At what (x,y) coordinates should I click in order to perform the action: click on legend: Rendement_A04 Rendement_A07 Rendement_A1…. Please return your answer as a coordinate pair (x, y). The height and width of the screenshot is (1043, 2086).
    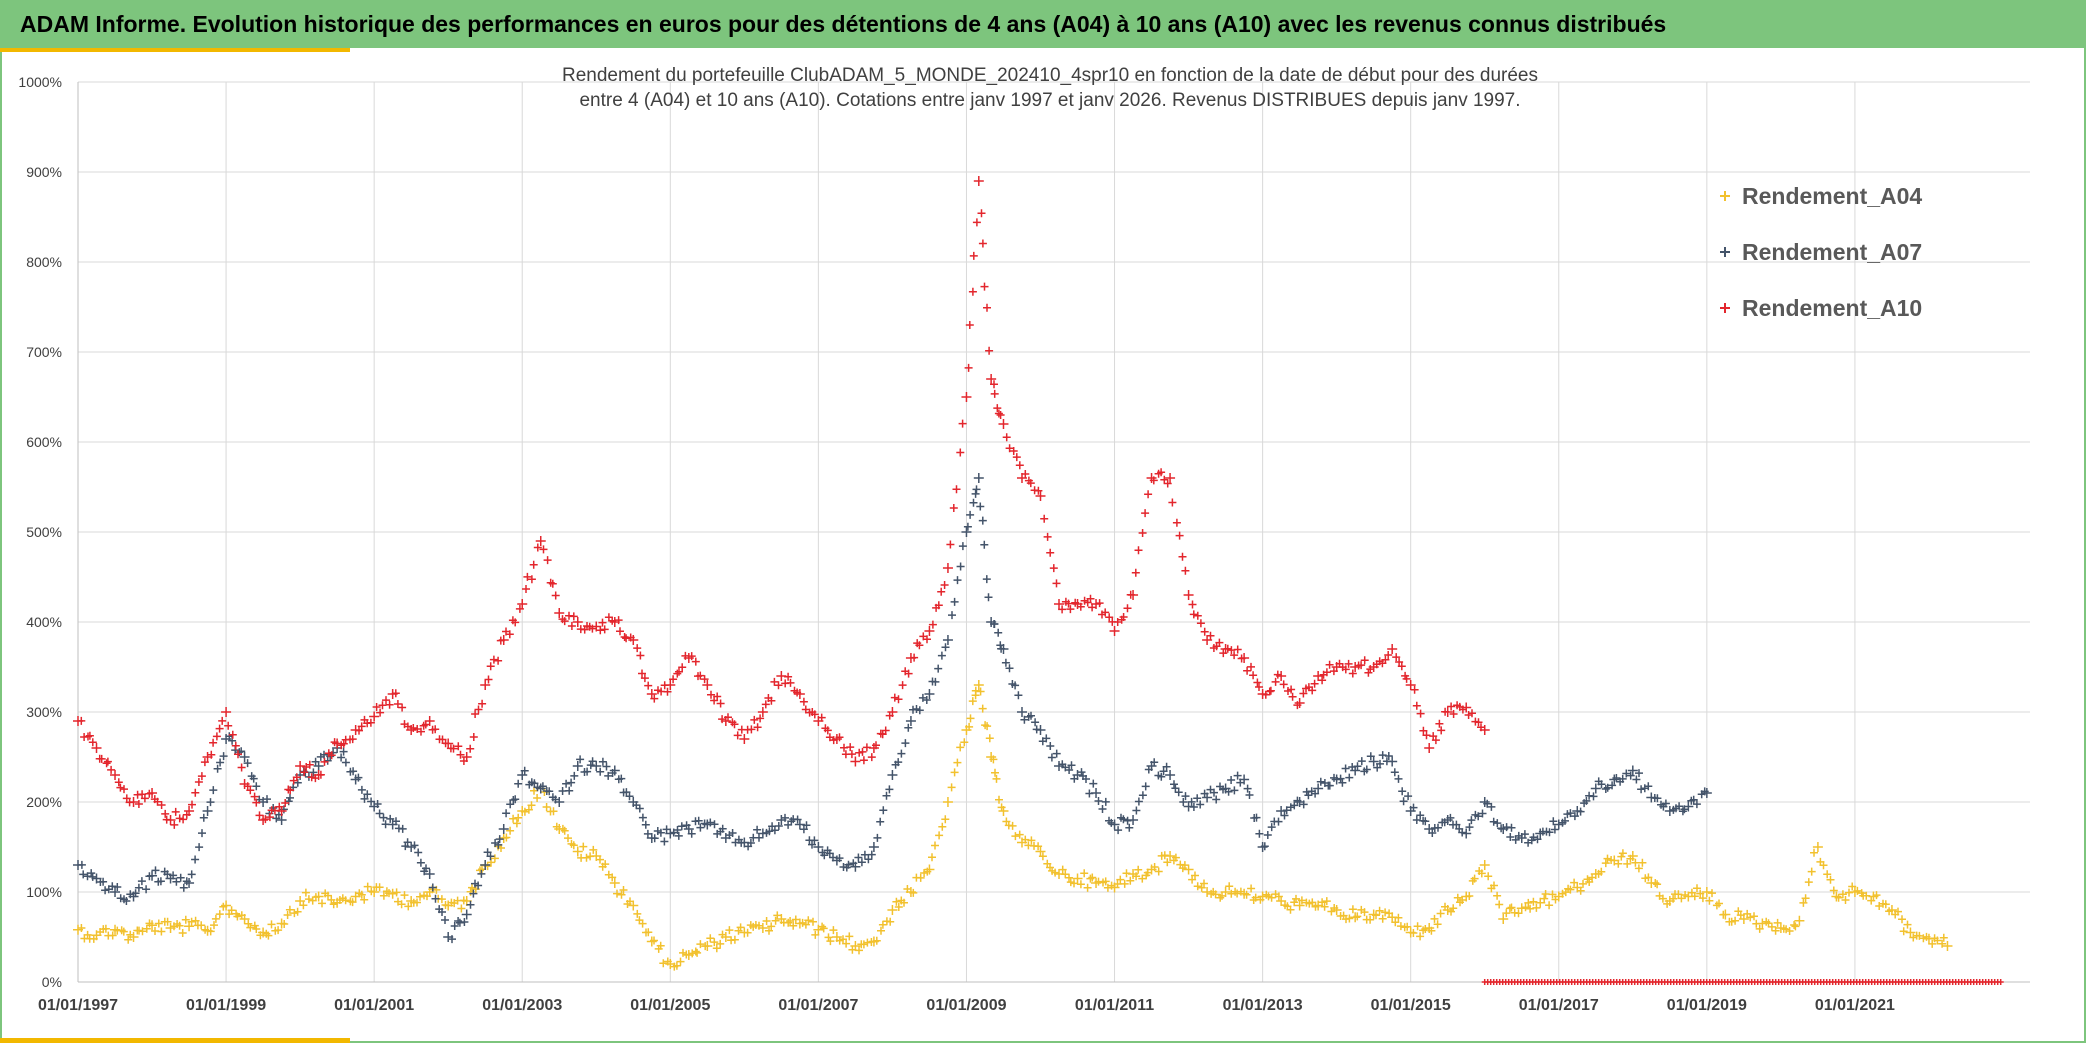
    Looking at the image, I should click on (1821, 252).